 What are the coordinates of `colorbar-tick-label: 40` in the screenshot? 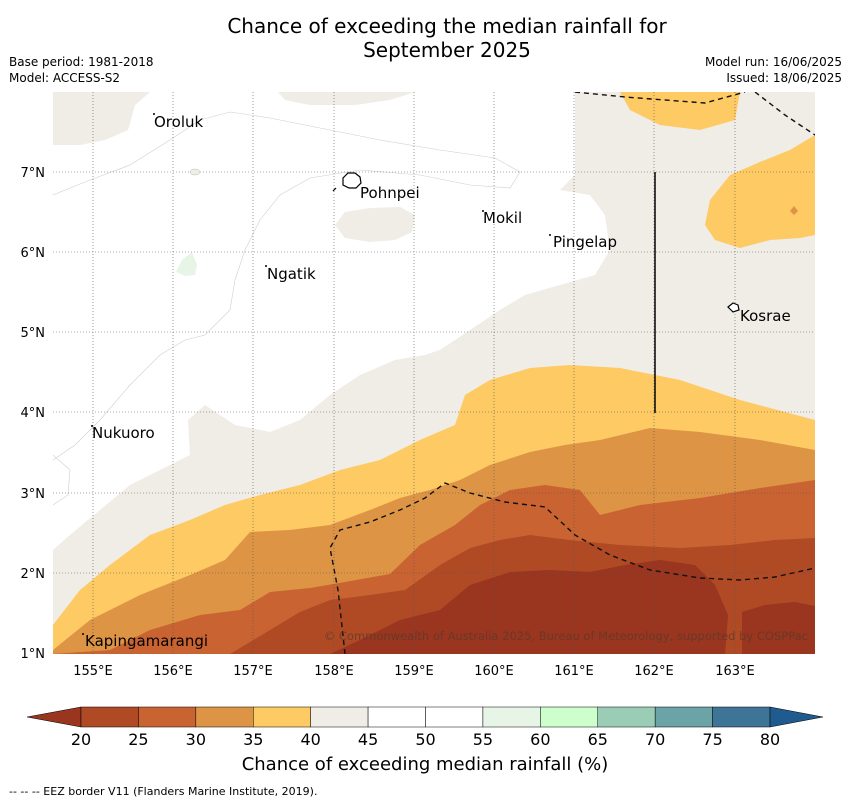 It's located at (310, 739).